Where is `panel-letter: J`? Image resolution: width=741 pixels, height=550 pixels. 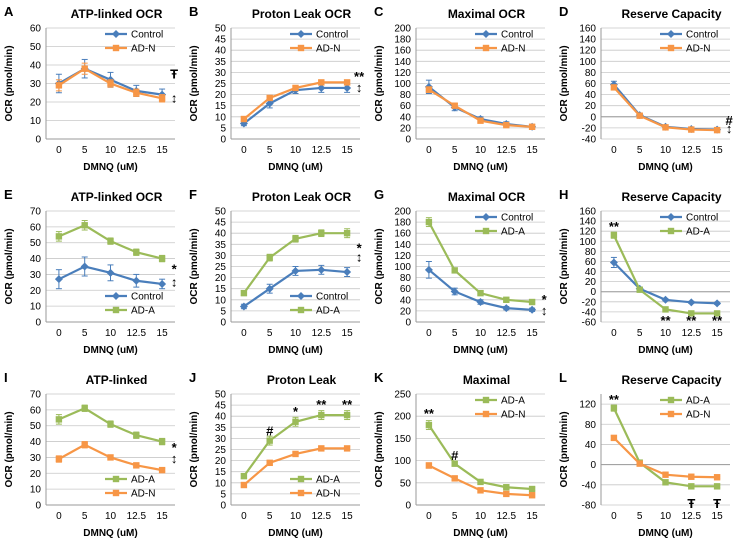
panel-letter: J is located at coordinates (192, 377).